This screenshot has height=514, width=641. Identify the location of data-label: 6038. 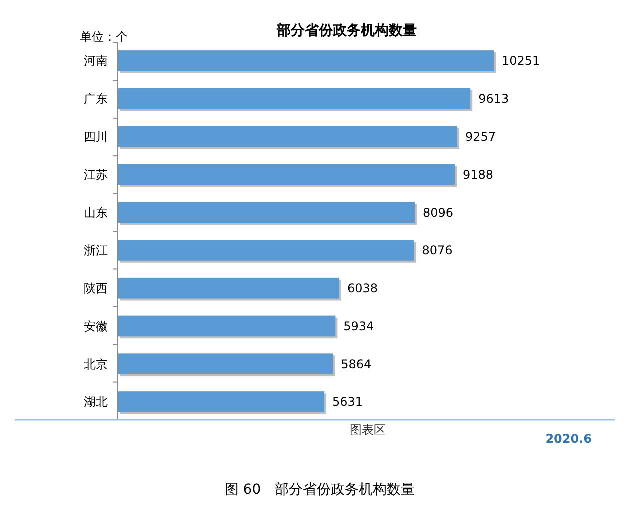
(362, 289).